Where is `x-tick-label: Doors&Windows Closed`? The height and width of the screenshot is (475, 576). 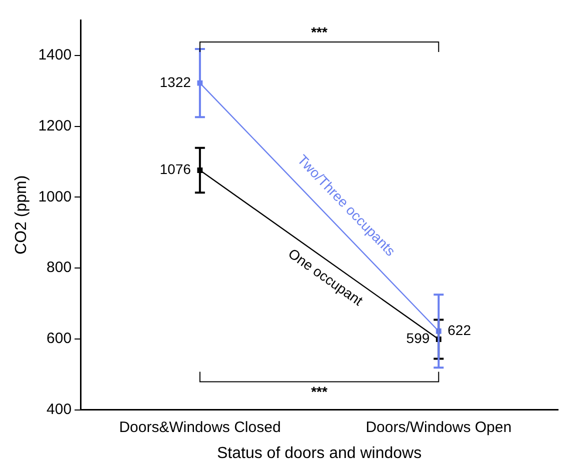
x-tick-label: Doors&Windows Closed is located at coordinates (200, 427).